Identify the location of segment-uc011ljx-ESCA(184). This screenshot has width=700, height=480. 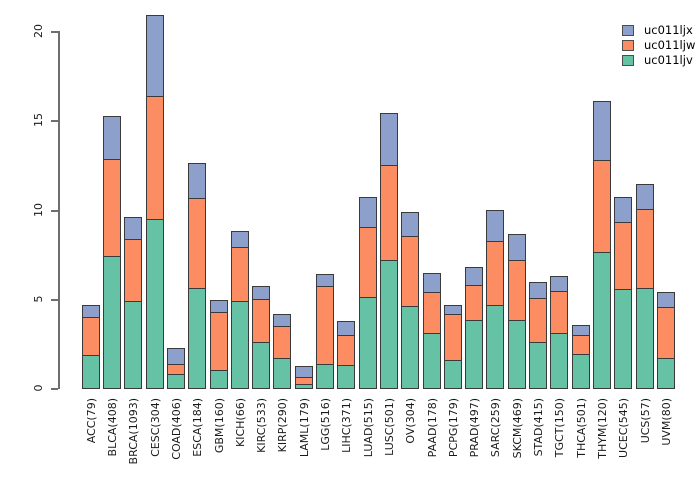
(197, 181).